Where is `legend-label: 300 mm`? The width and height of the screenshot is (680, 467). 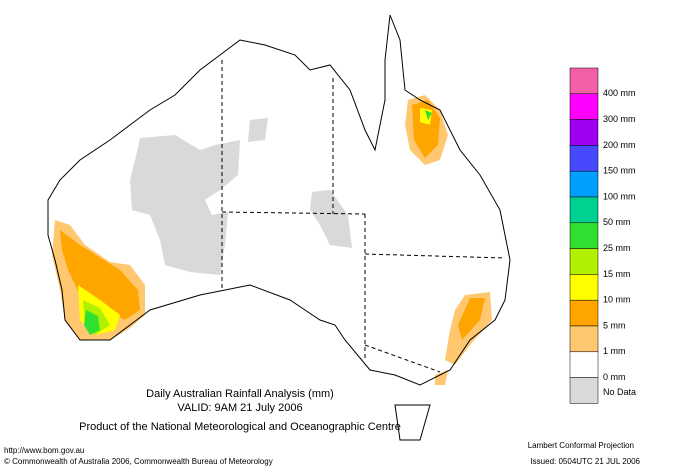
legend-label: 300 mm is located at coordinates (619, 119).